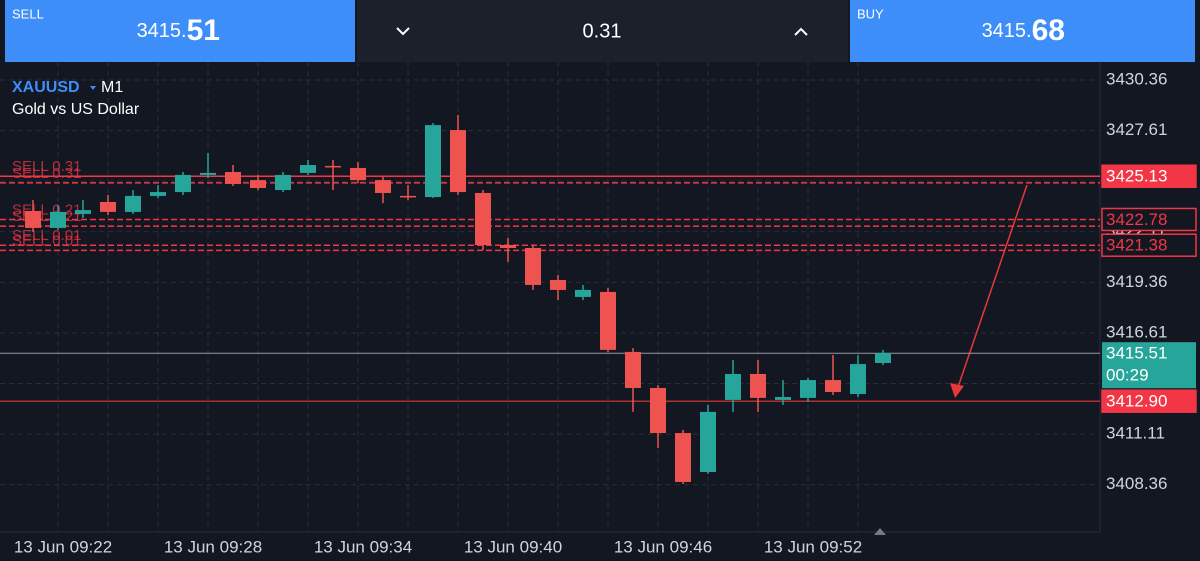 The width and height of the screenshot is (1200, 561). Describe the element at coordinates (1136, 219) in the screenshot. I see `price-badge-label: 3422.78` at that location.